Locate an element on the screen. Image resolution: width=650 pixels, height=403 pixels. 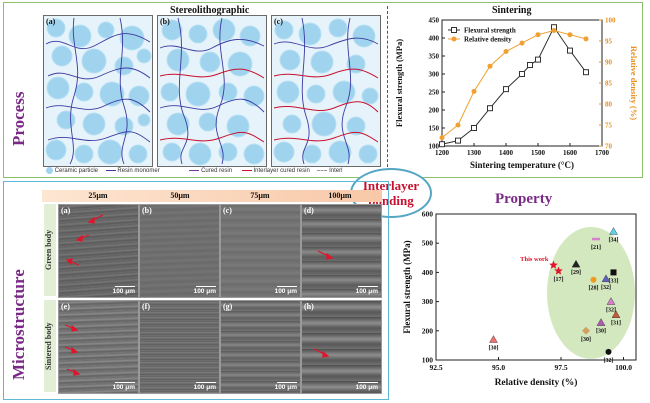
scalebar-b is located at coordinates (206, 286).